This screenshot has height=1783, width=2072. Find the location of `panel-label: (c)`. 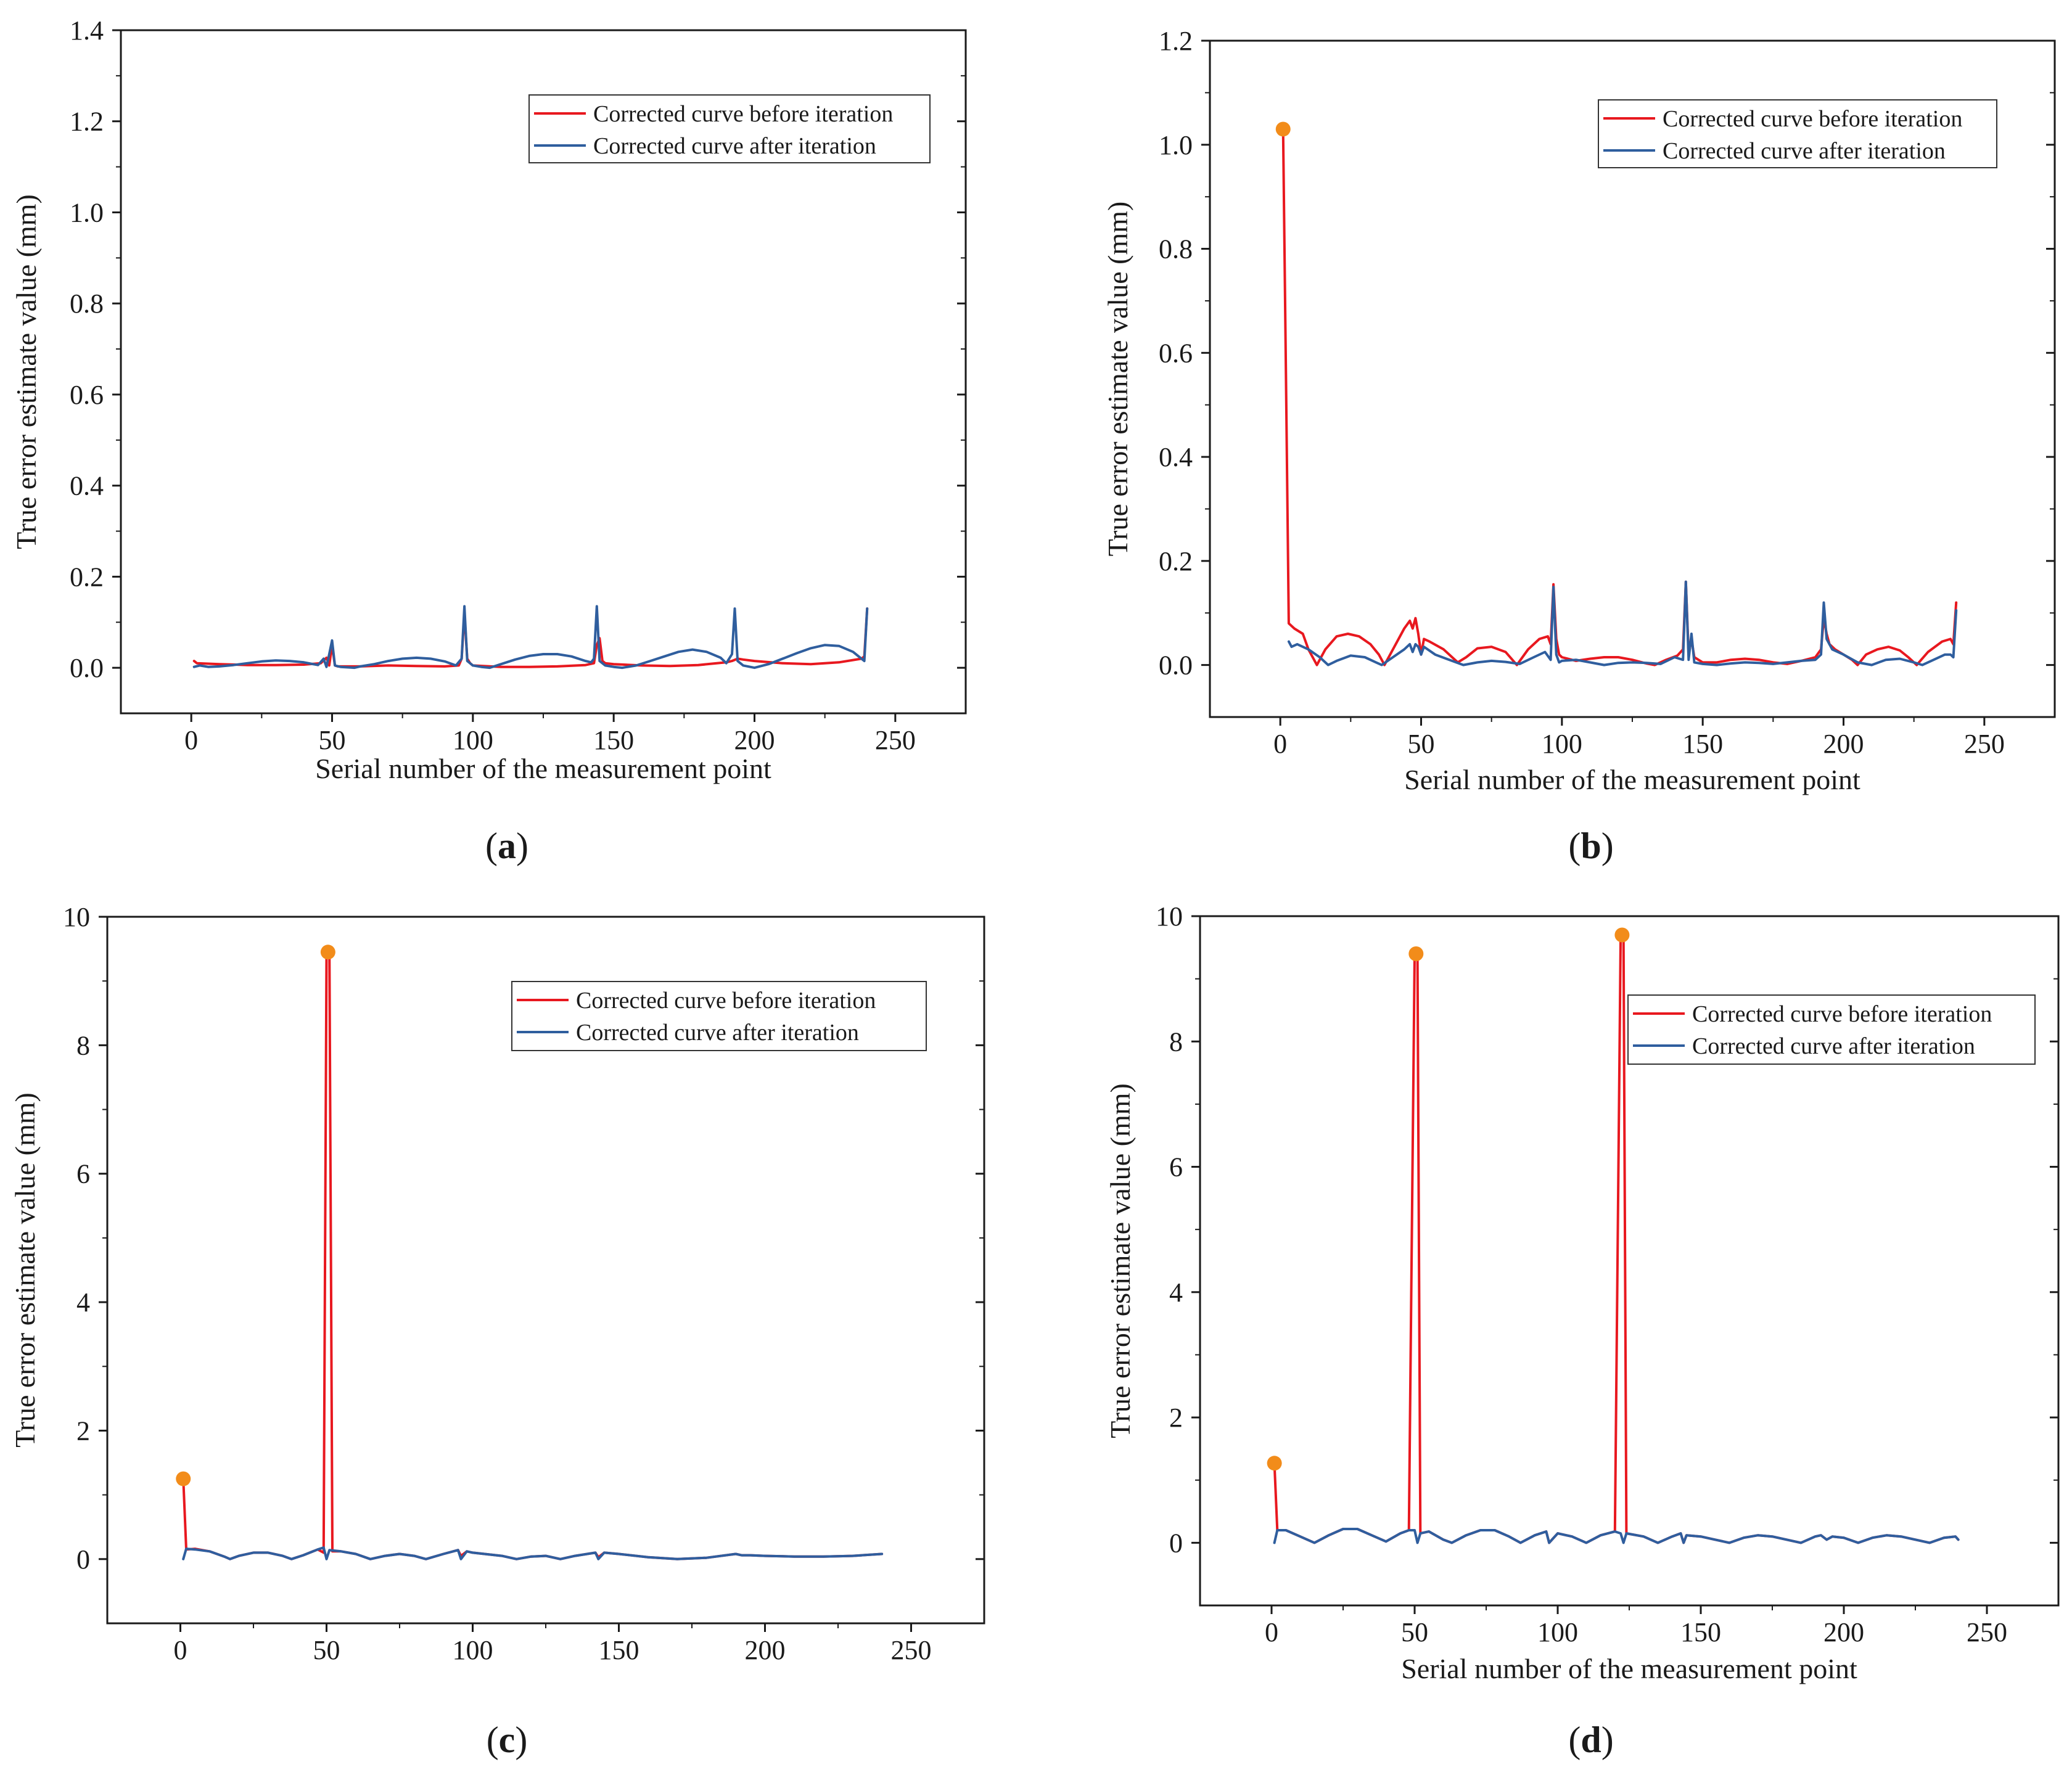

panel-label: (c) is located at coordinates (508, 1739).